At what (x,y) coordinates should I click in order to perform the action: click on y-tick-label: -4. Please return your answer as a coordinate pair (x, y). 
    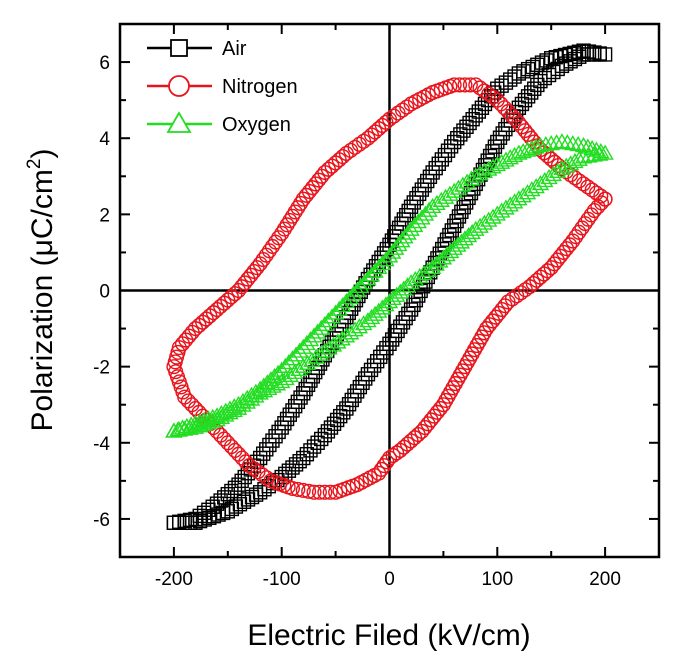
    Looking at the image, I should click on (101, 444).